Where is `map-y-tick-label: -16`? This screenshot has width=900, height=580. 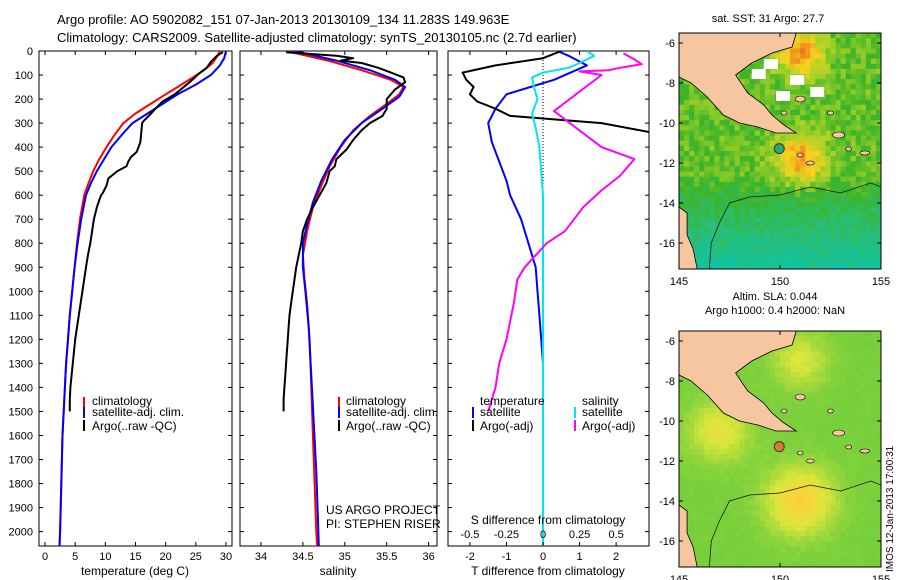
map-y-tick-label: -16 is located at coordinates (667, 244).